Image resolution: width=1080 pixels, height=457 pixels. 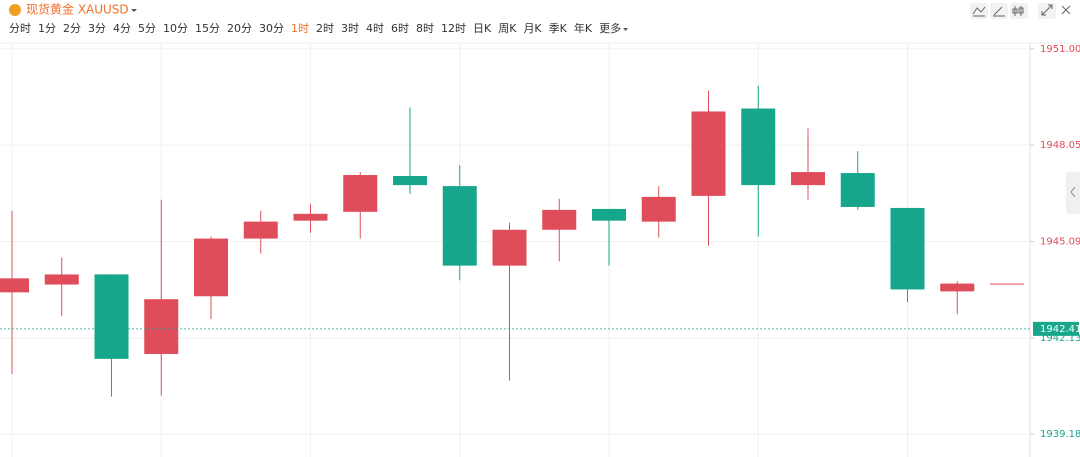 I want to click on current-price-label: 1942.41, so click(x=1060, y=329).